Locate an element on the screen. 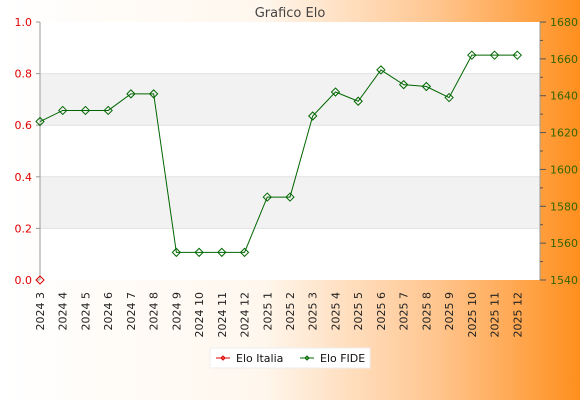 Image resolution: width=580 pixels, height=400 pixels. left-tick-label: 0.4 is located at coordinates (24, 177).